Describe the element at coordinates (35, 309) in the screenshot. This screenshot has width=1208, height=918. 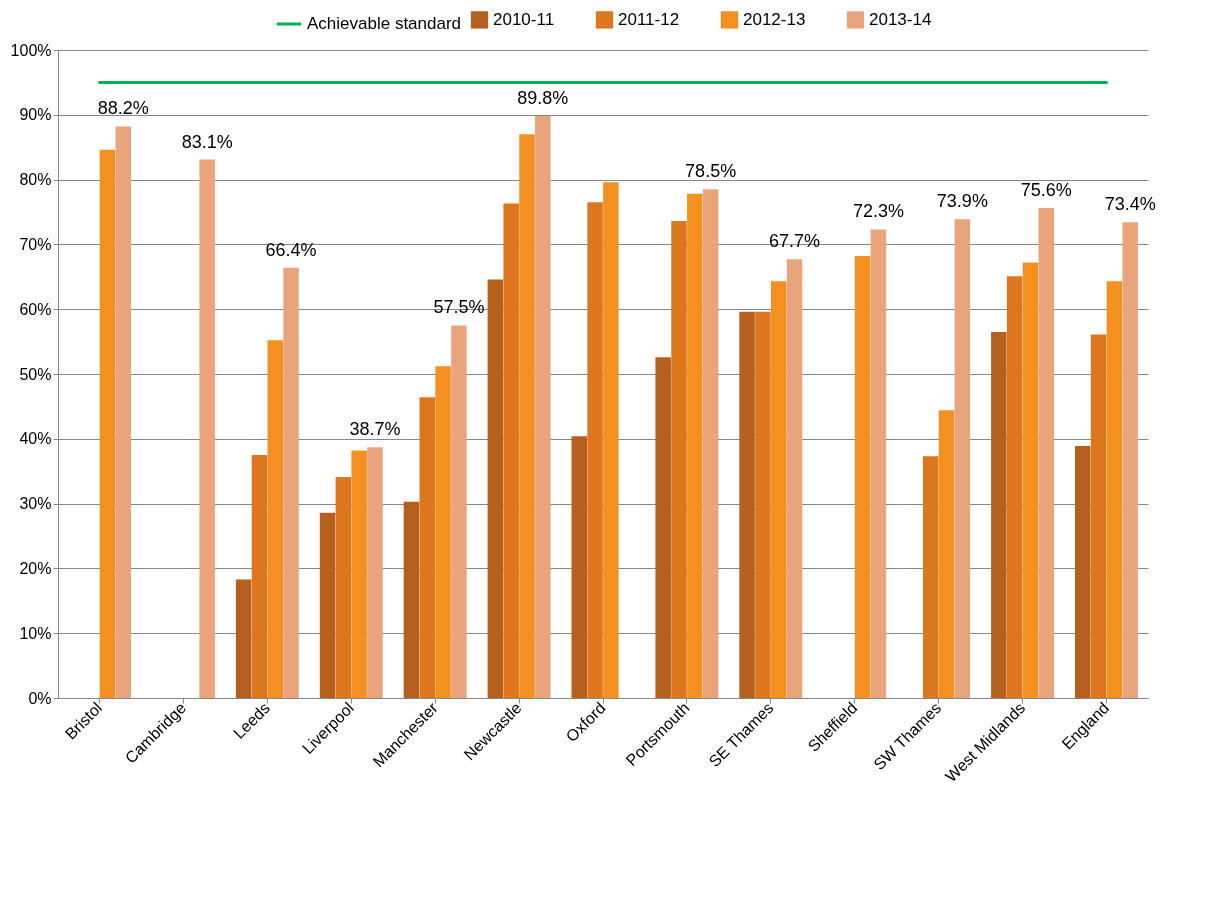
I see `y-tick-label: 60%` at that location.